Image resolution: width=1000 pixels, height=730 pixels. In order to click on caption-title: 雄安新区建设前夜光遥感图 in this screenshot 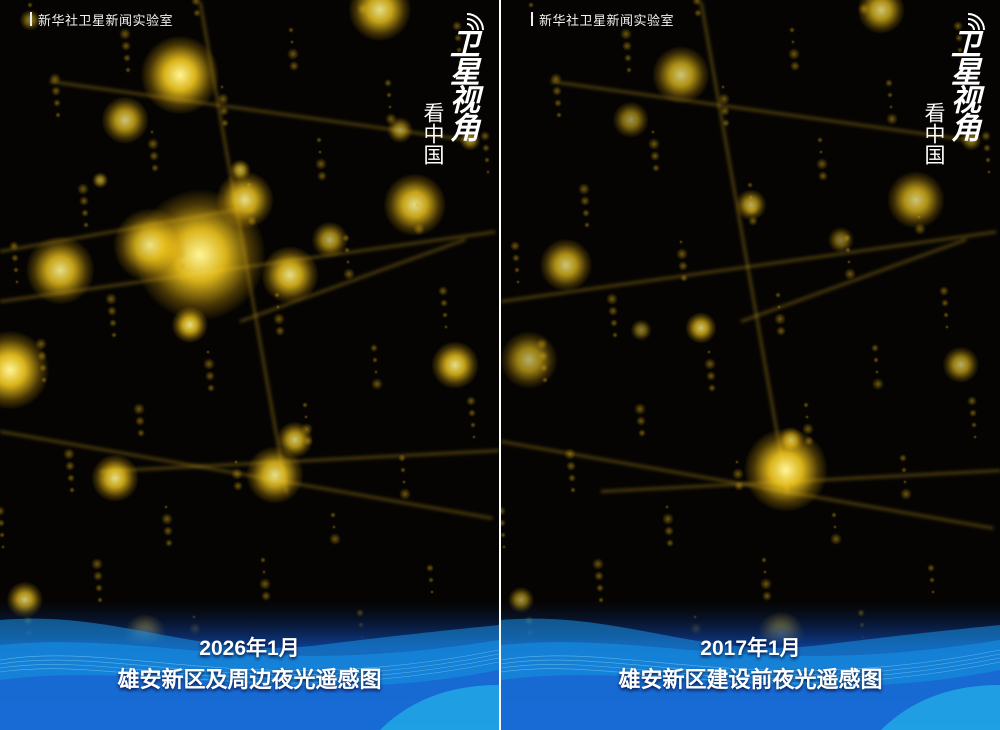, I will do `click(750, 679)`.